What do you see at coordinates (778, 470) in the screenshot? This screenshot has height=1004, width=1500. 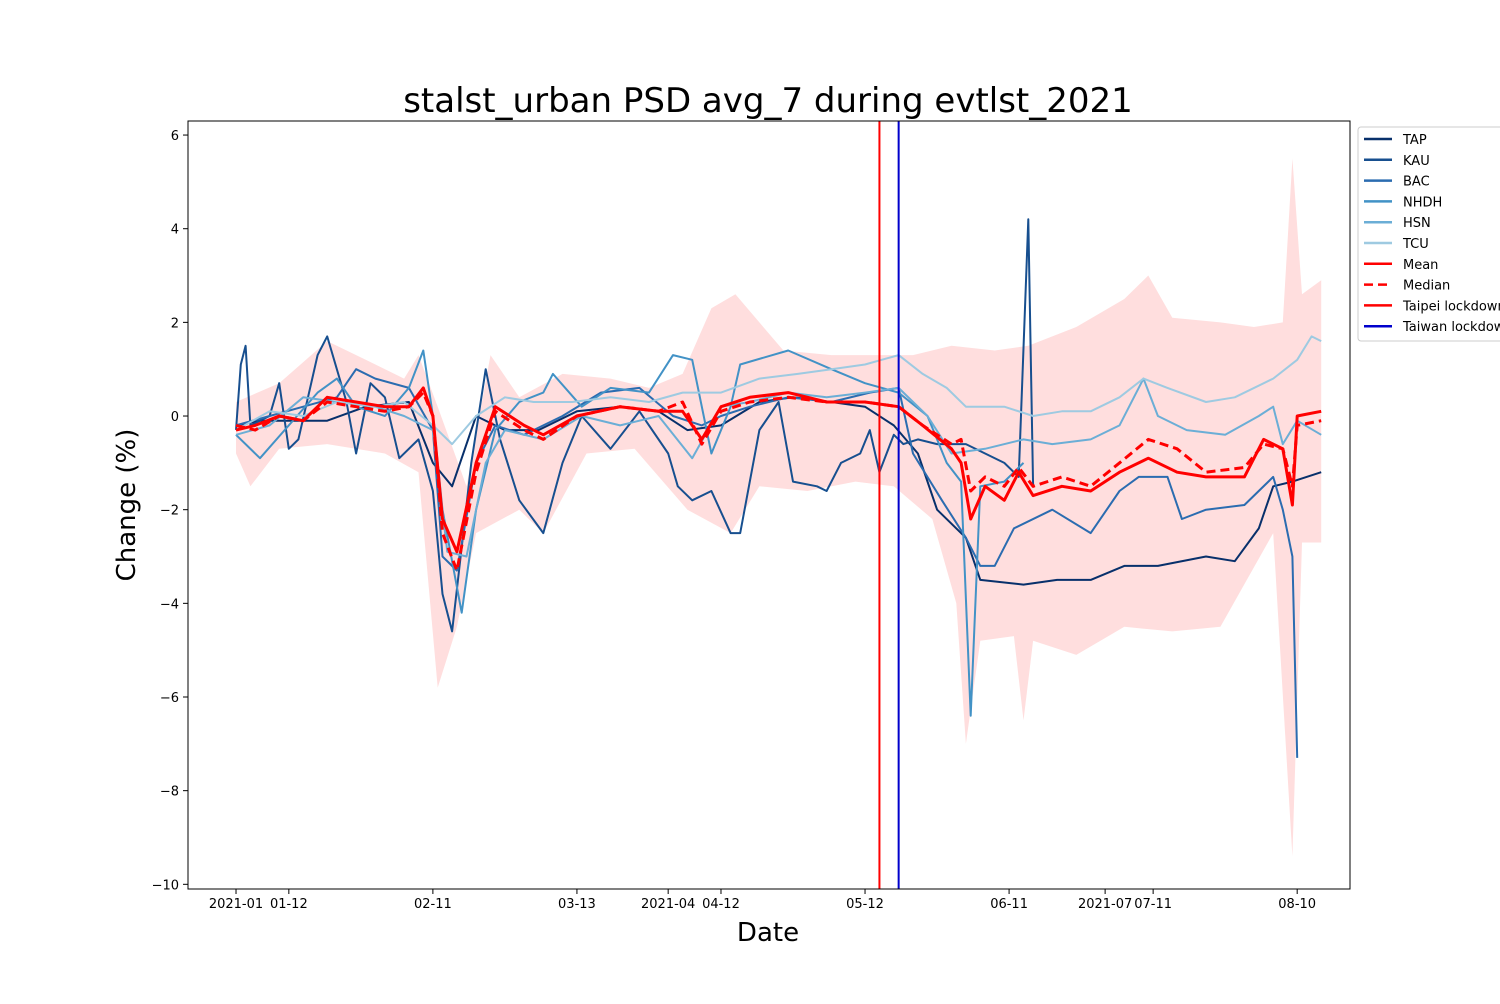 I see `series-line-mean` at bounding box center [778, 470].